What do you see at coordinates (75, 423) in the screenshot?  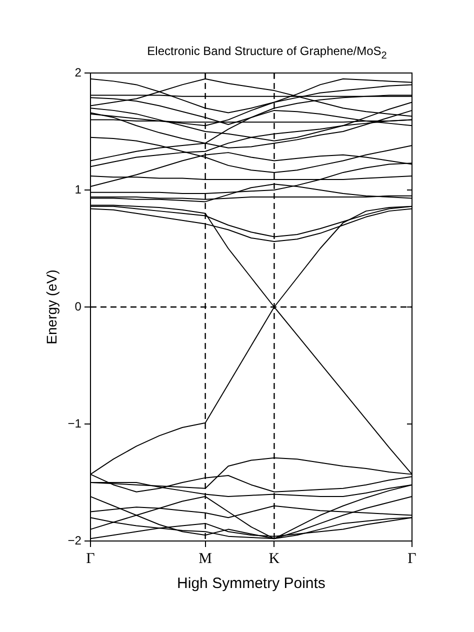 I see `y-tick-label: −1` at bounding box center [75, 423].